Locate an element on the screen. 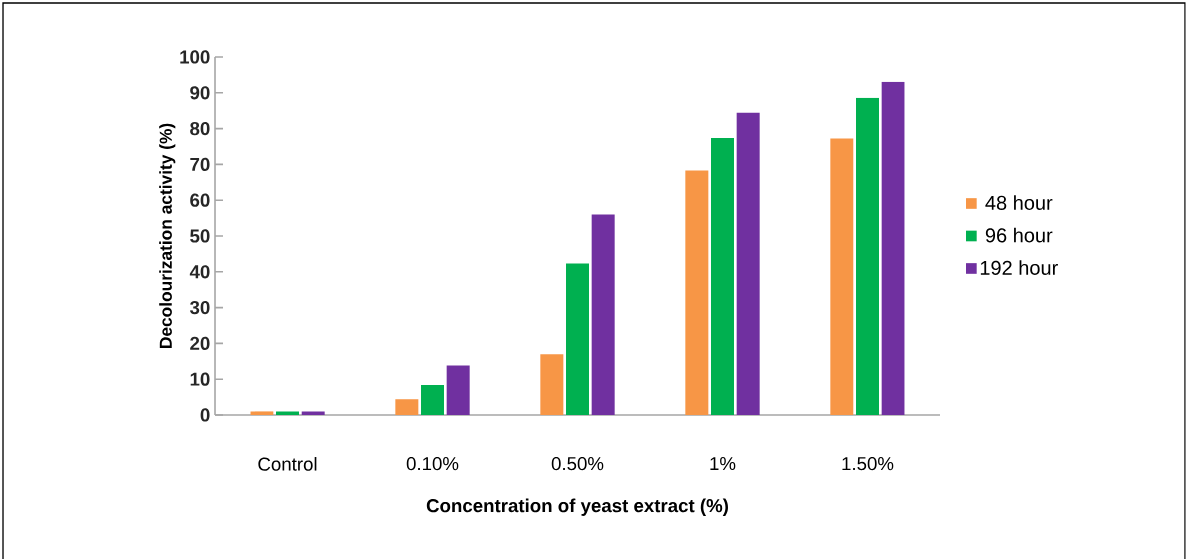 The height and width of the screenshot is (559, 1188). y-tick-label: 60 is located at coordinates (200, 200).